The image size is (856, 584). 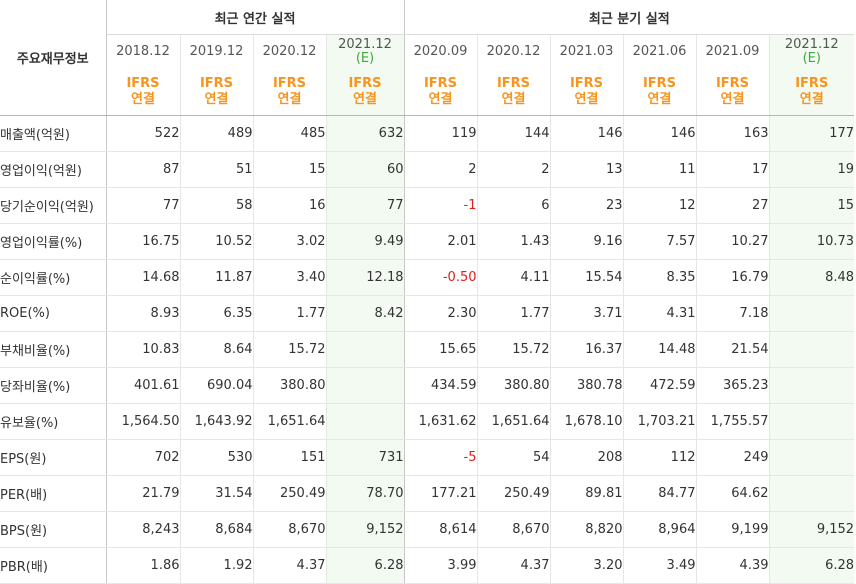 I want to click on period-label: 2021.12, so click(x=811, y=44).